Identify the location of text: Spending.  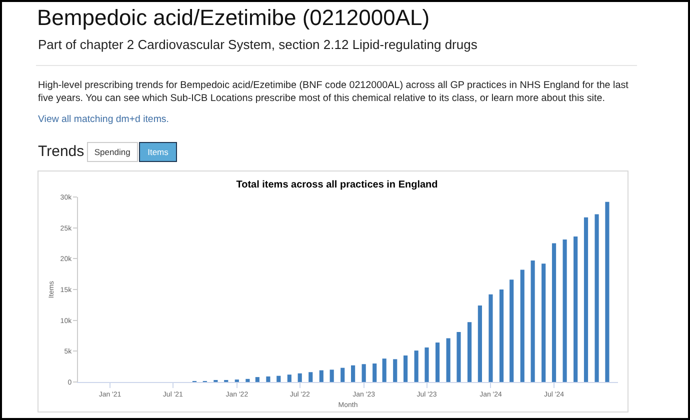
(112, 152).